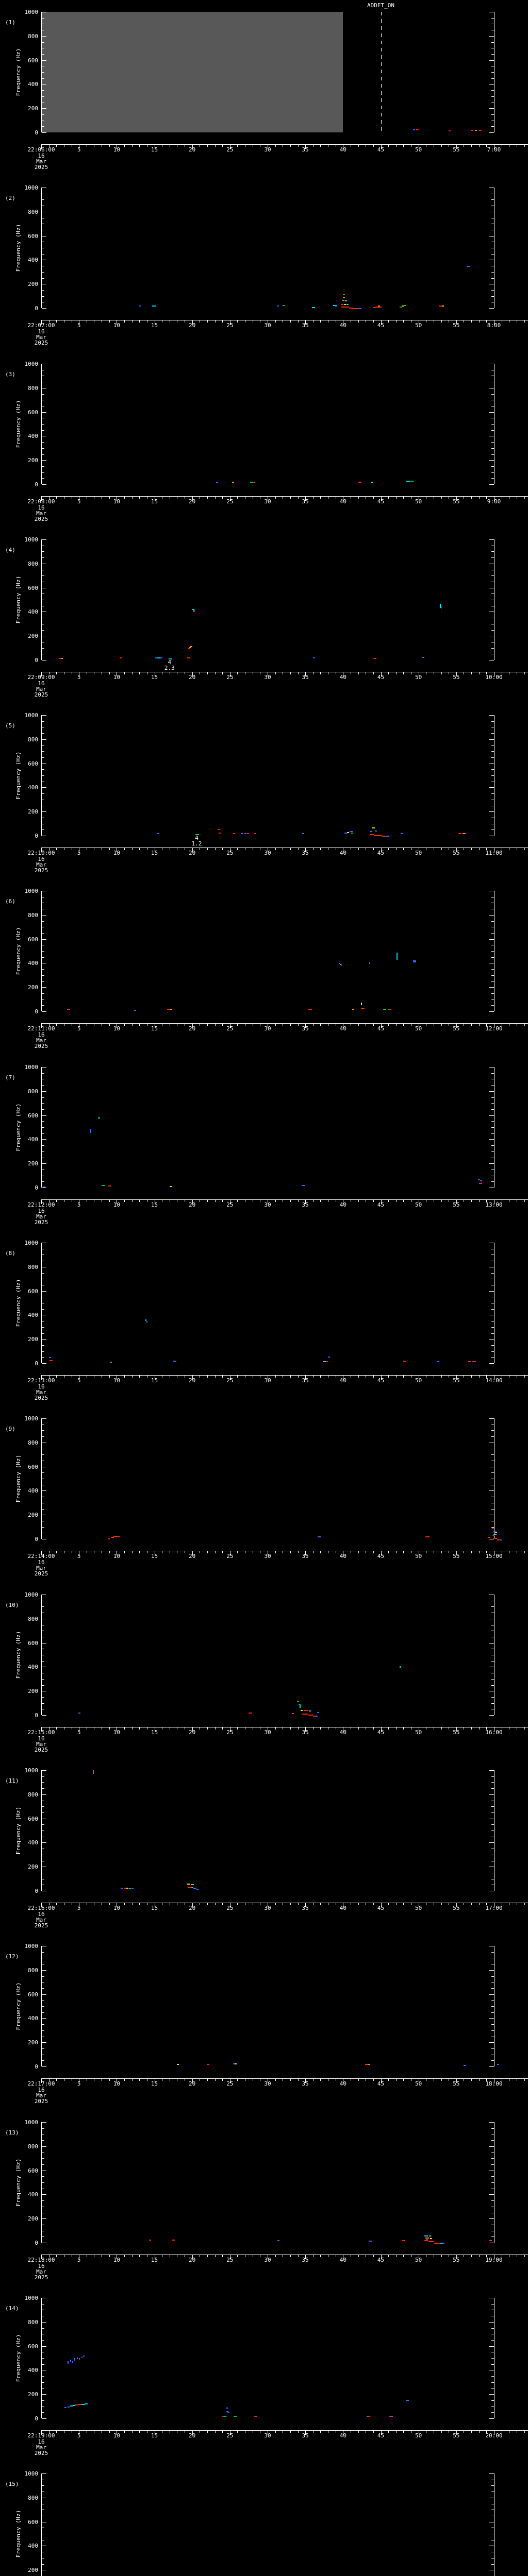  What do you see at coordinates (41, 1568) in the screenshot?
I see `x-start-date-line: Mar` at bounding box center [41, 1568].